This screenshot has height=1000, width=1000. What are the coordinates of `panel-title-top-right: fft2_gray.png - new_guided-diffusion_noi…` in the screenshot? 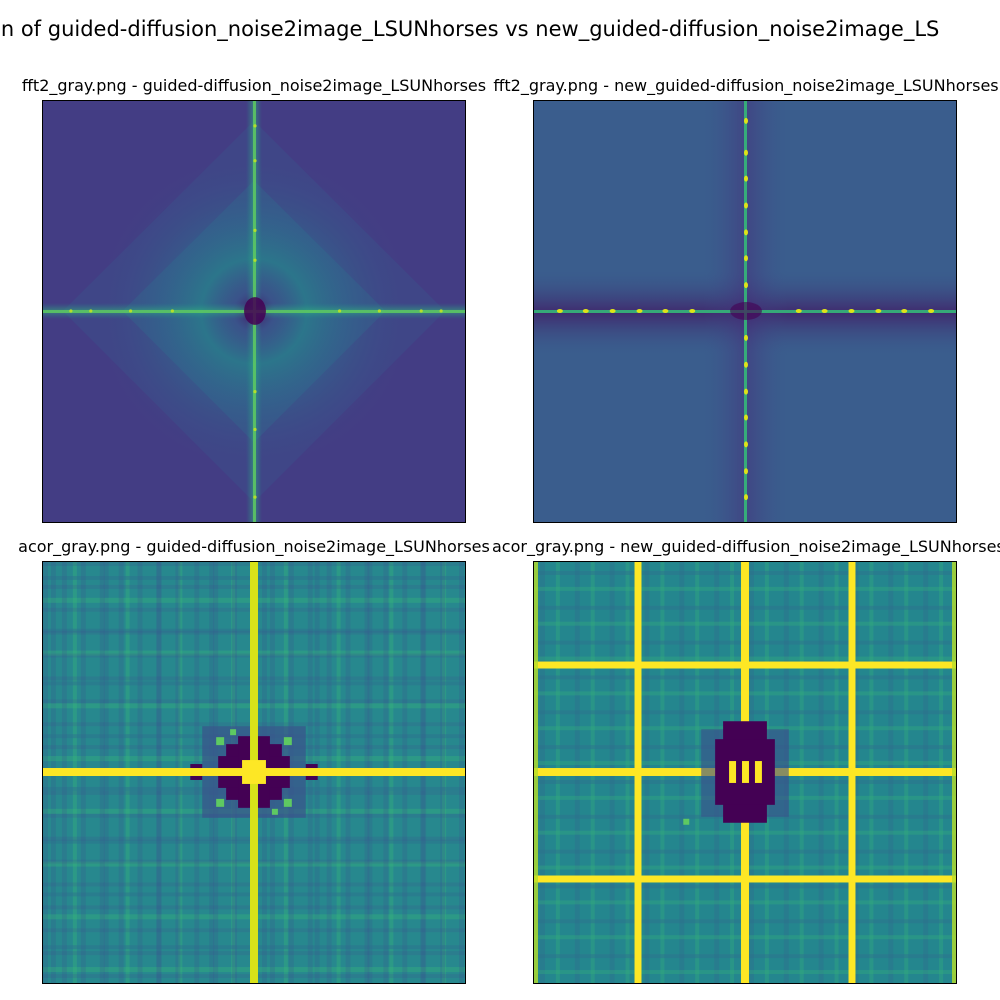 It's located at (746, 85).